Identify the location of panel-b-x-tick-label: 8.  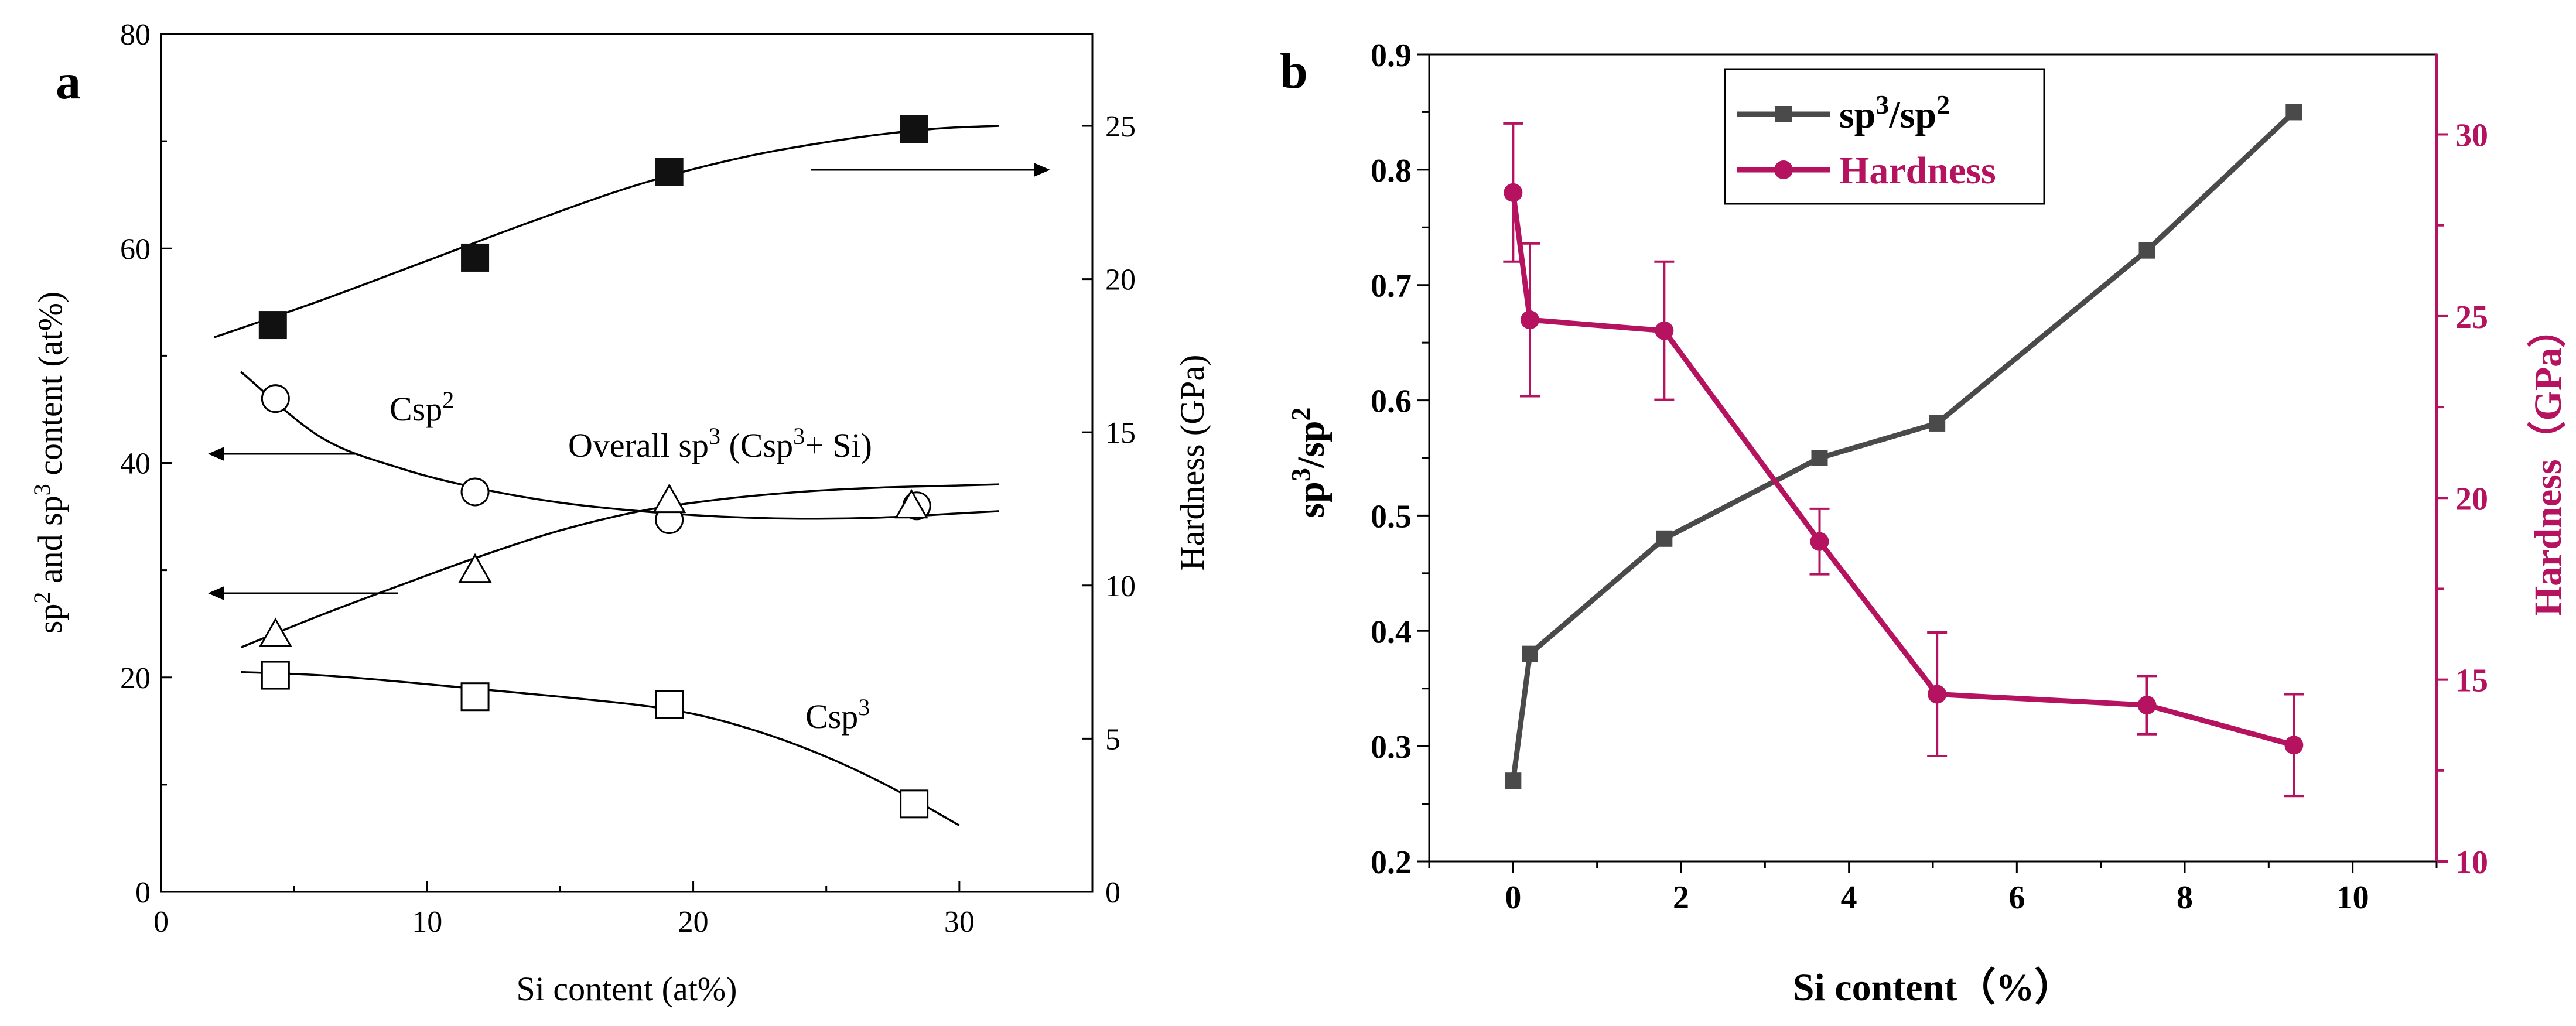
(2185, 898).